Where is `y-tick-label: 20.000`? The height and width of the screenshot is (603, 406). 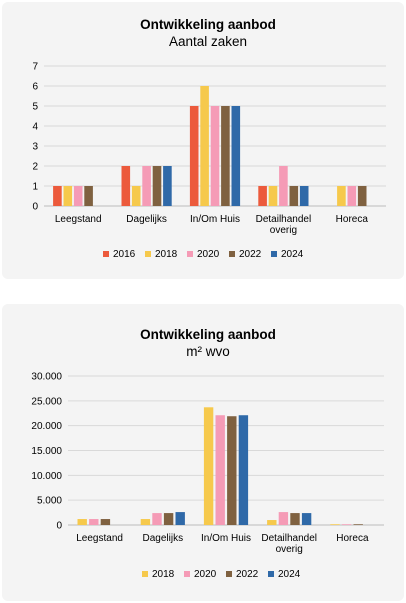 y-tick-label: 20.000 is located at coordinates (46, 426).